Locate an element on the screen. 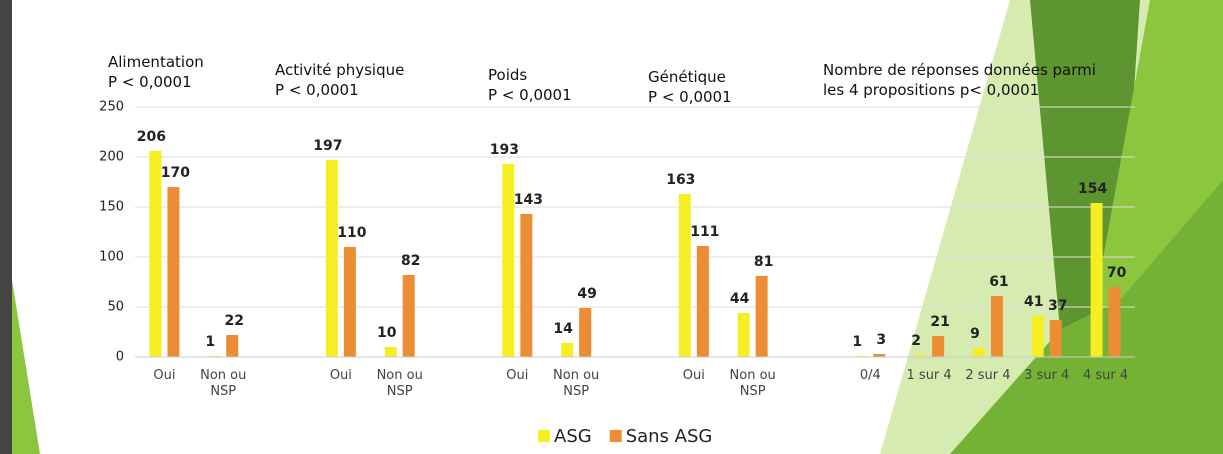  value-label: 154 is located at coordinates (1092, 189).